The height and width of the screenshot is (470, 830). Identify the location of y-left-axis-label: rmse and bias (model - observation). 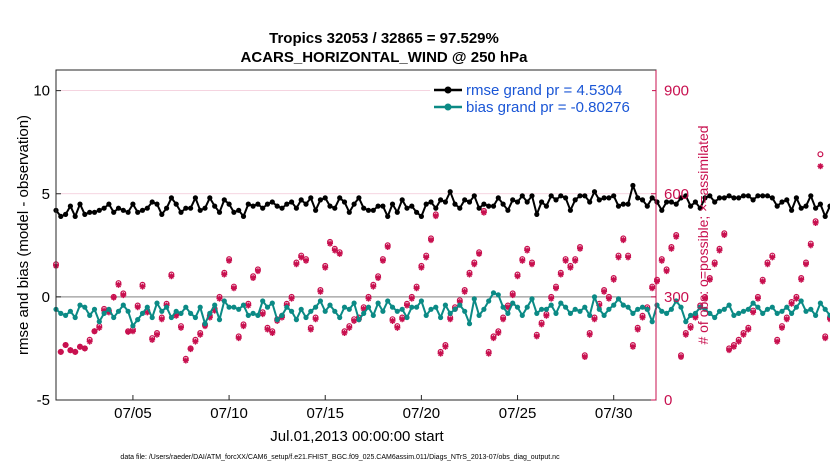
(23, 235).